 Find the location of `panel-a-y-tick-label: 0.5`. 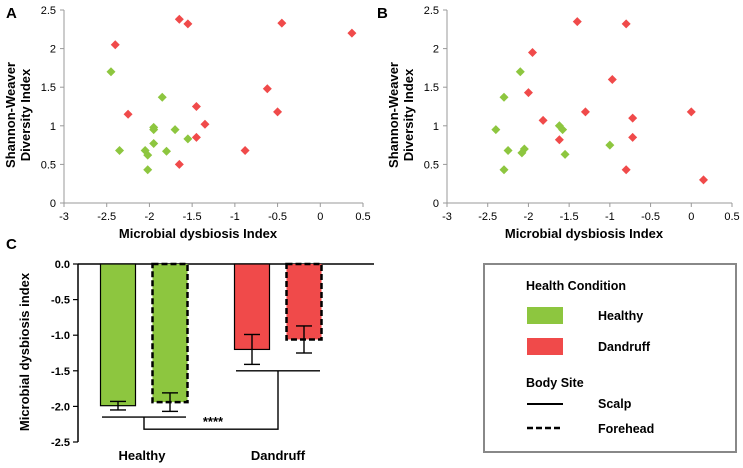

panel-a-y-tick-label: 0.5 is located at coordinates (48, 165).